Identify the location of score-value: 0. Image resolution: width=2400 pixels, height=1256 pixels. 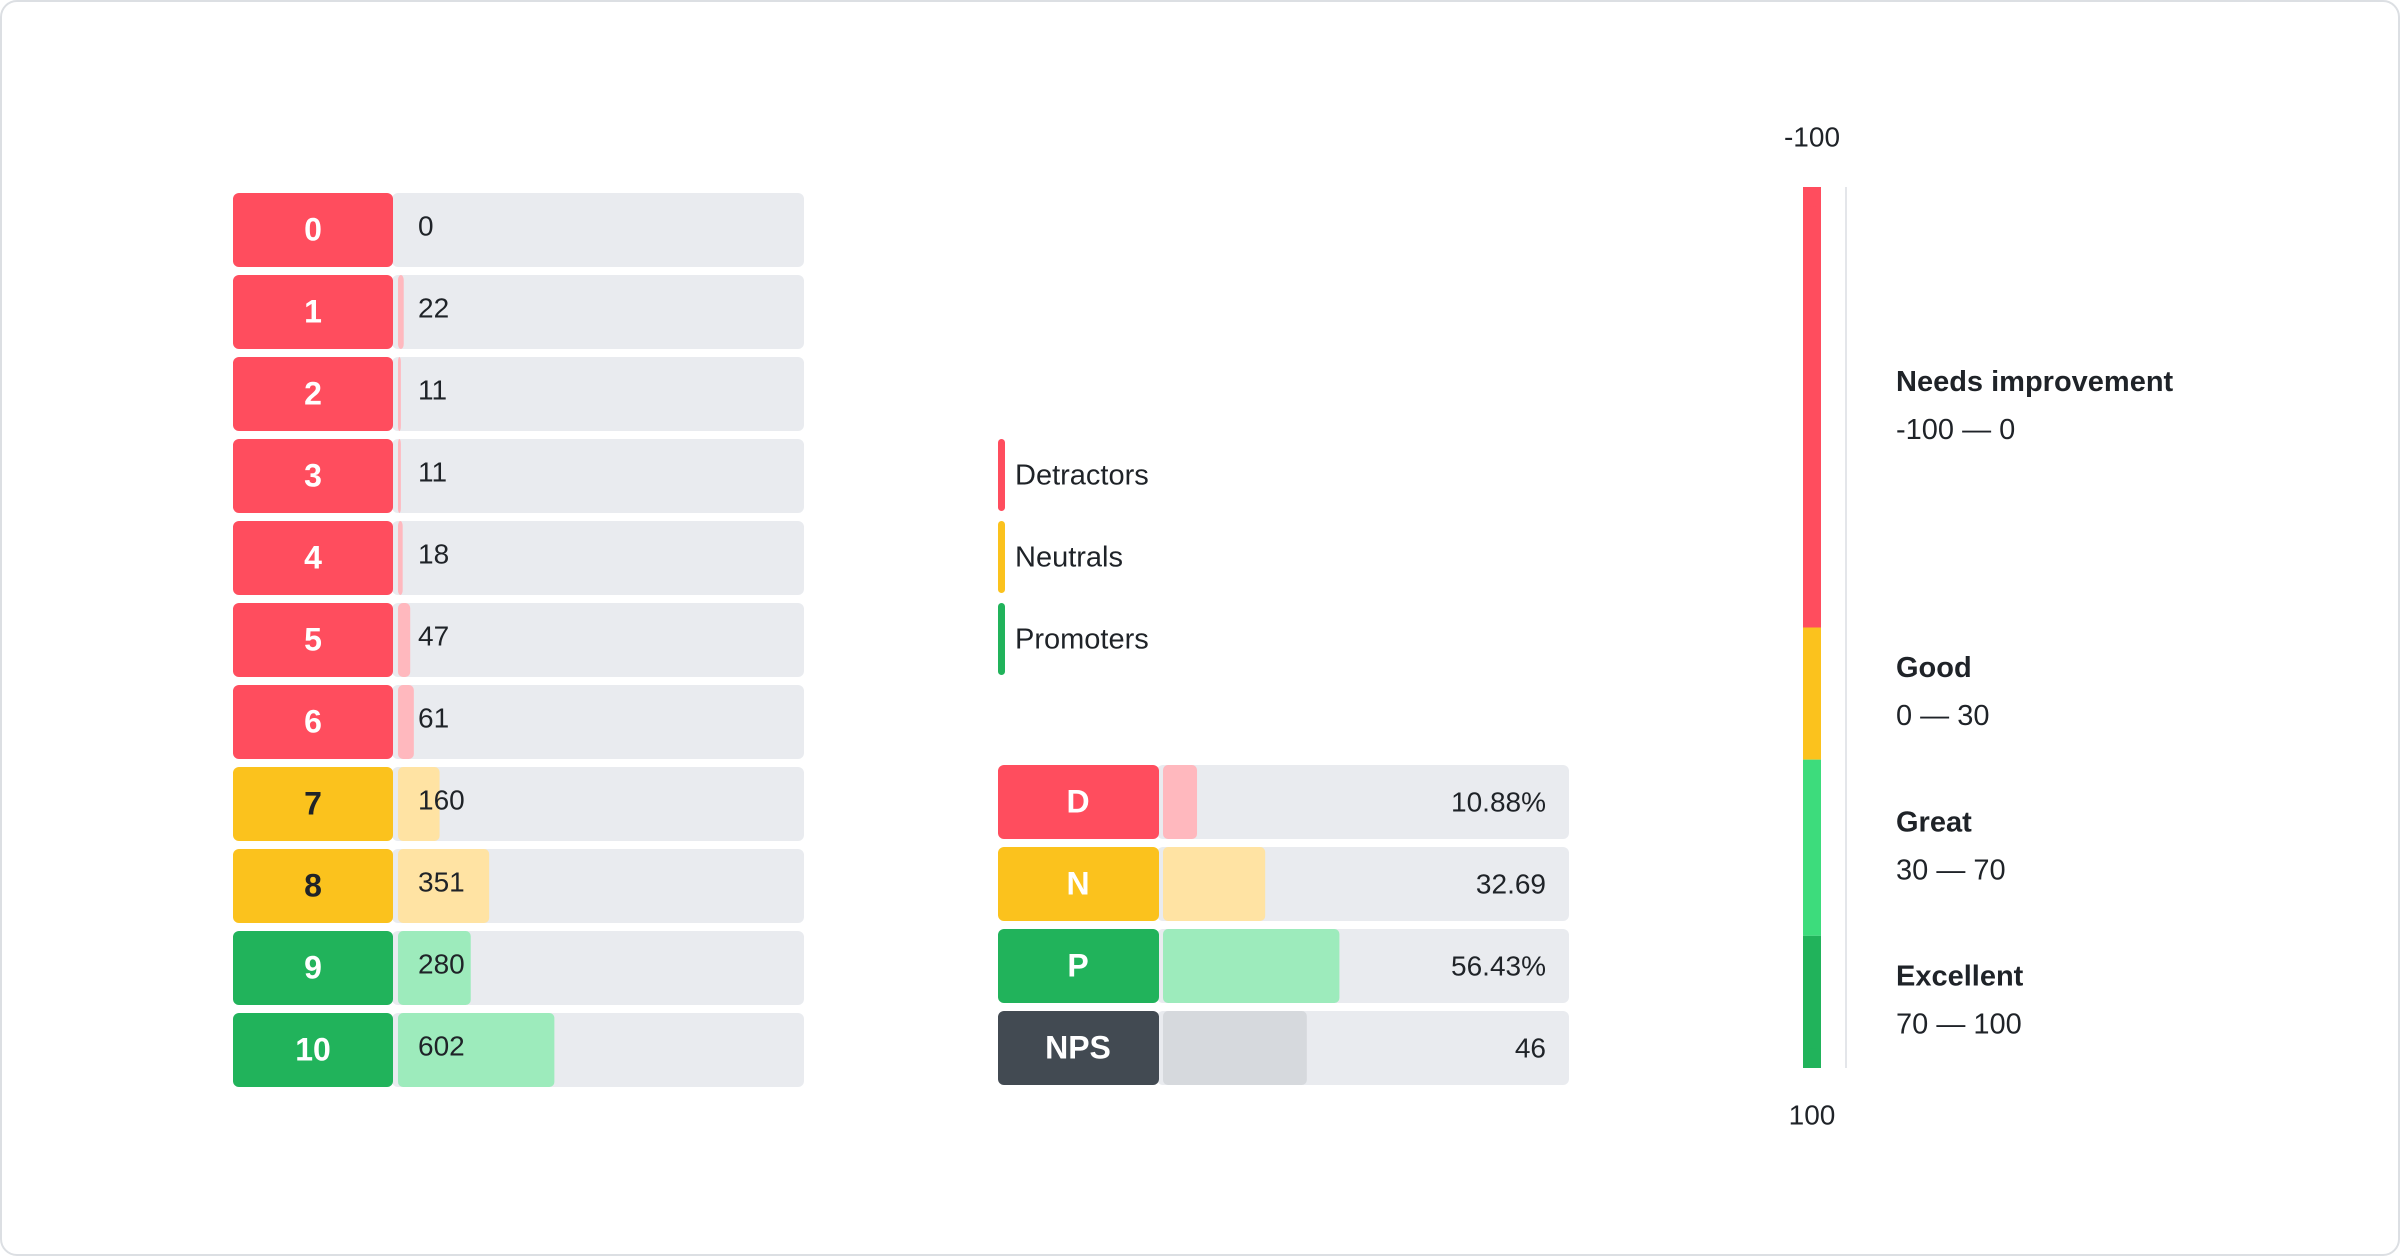
(426, 225).